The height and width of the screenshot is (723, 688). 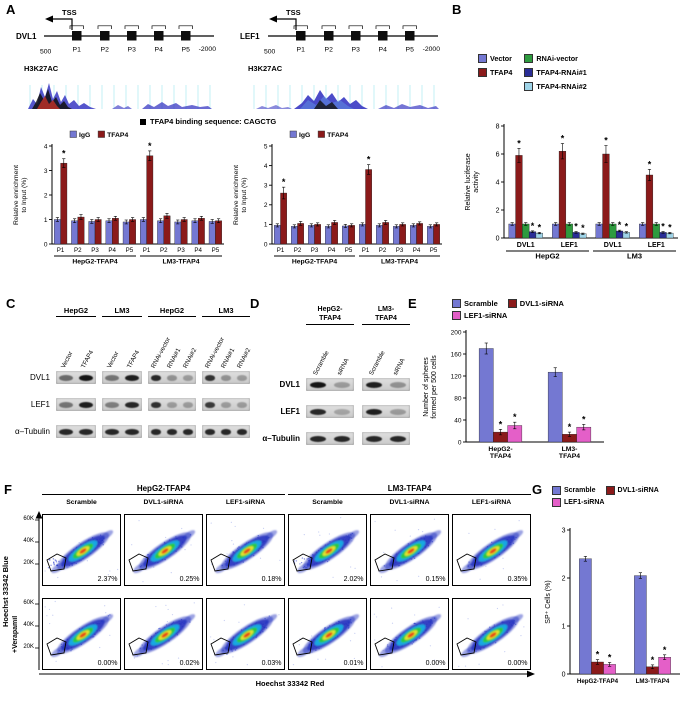 I want to click on svg-text: 3, so click(x=564, y=530).